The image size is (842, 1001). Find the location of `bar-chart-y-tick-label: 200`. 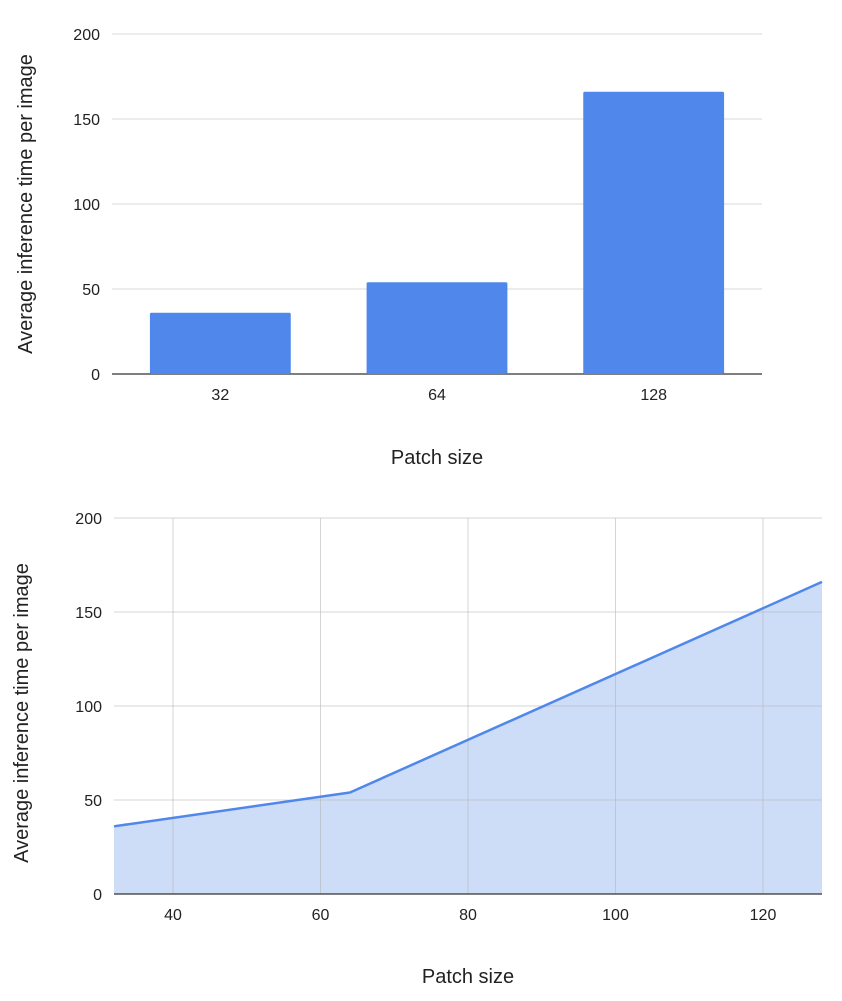

bar-chart-y-tick-label: 200 is located at coordinates (86, 35).